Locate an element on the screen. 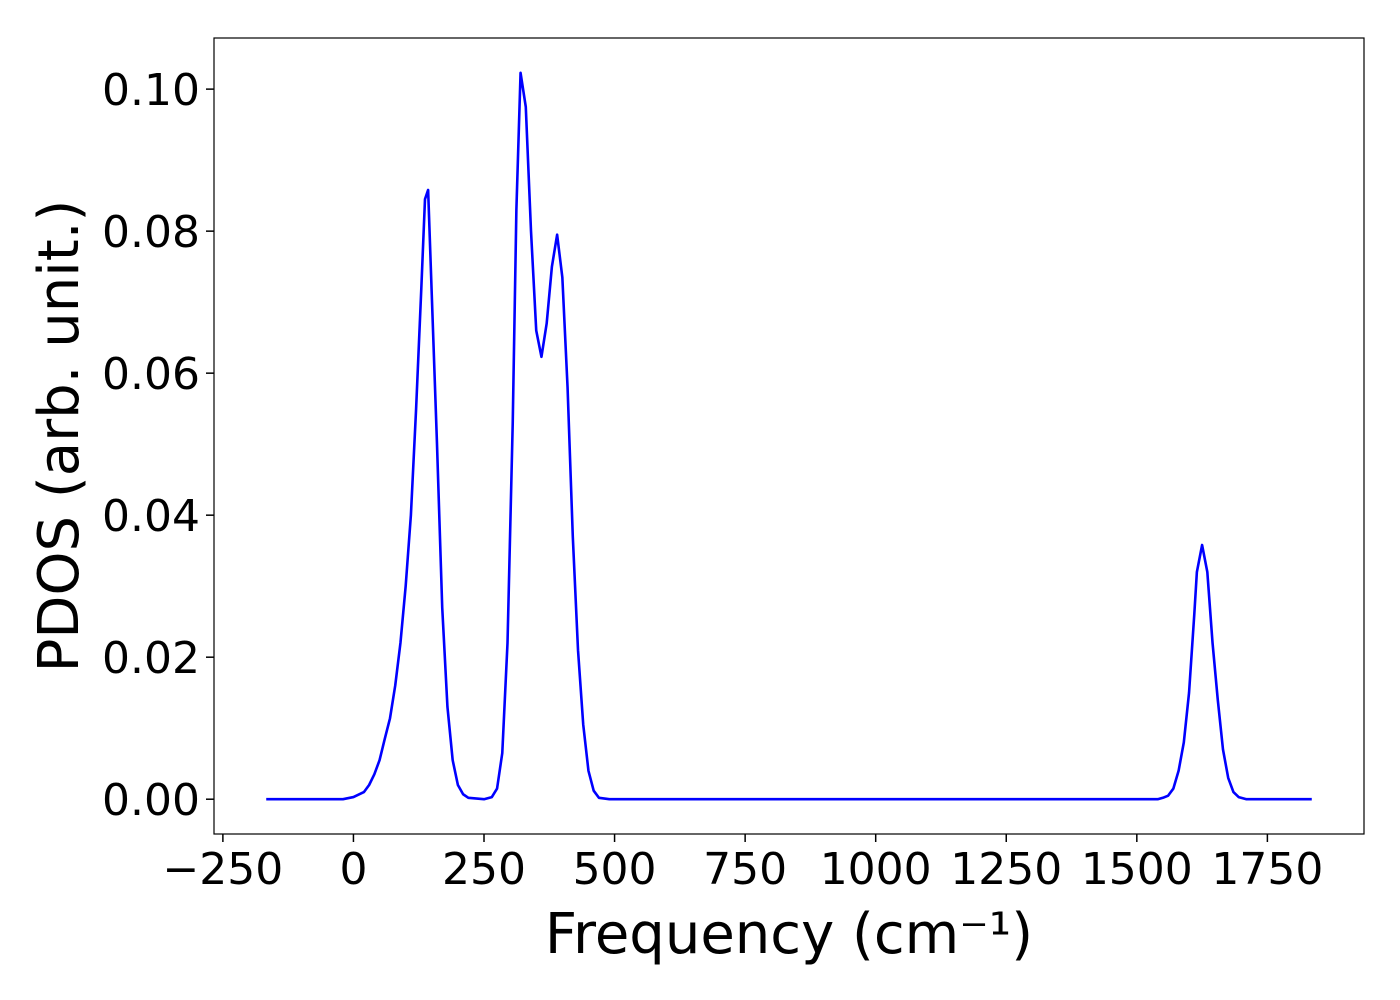  x-tick-label: 1250 is located at coordinates (1006, 869).